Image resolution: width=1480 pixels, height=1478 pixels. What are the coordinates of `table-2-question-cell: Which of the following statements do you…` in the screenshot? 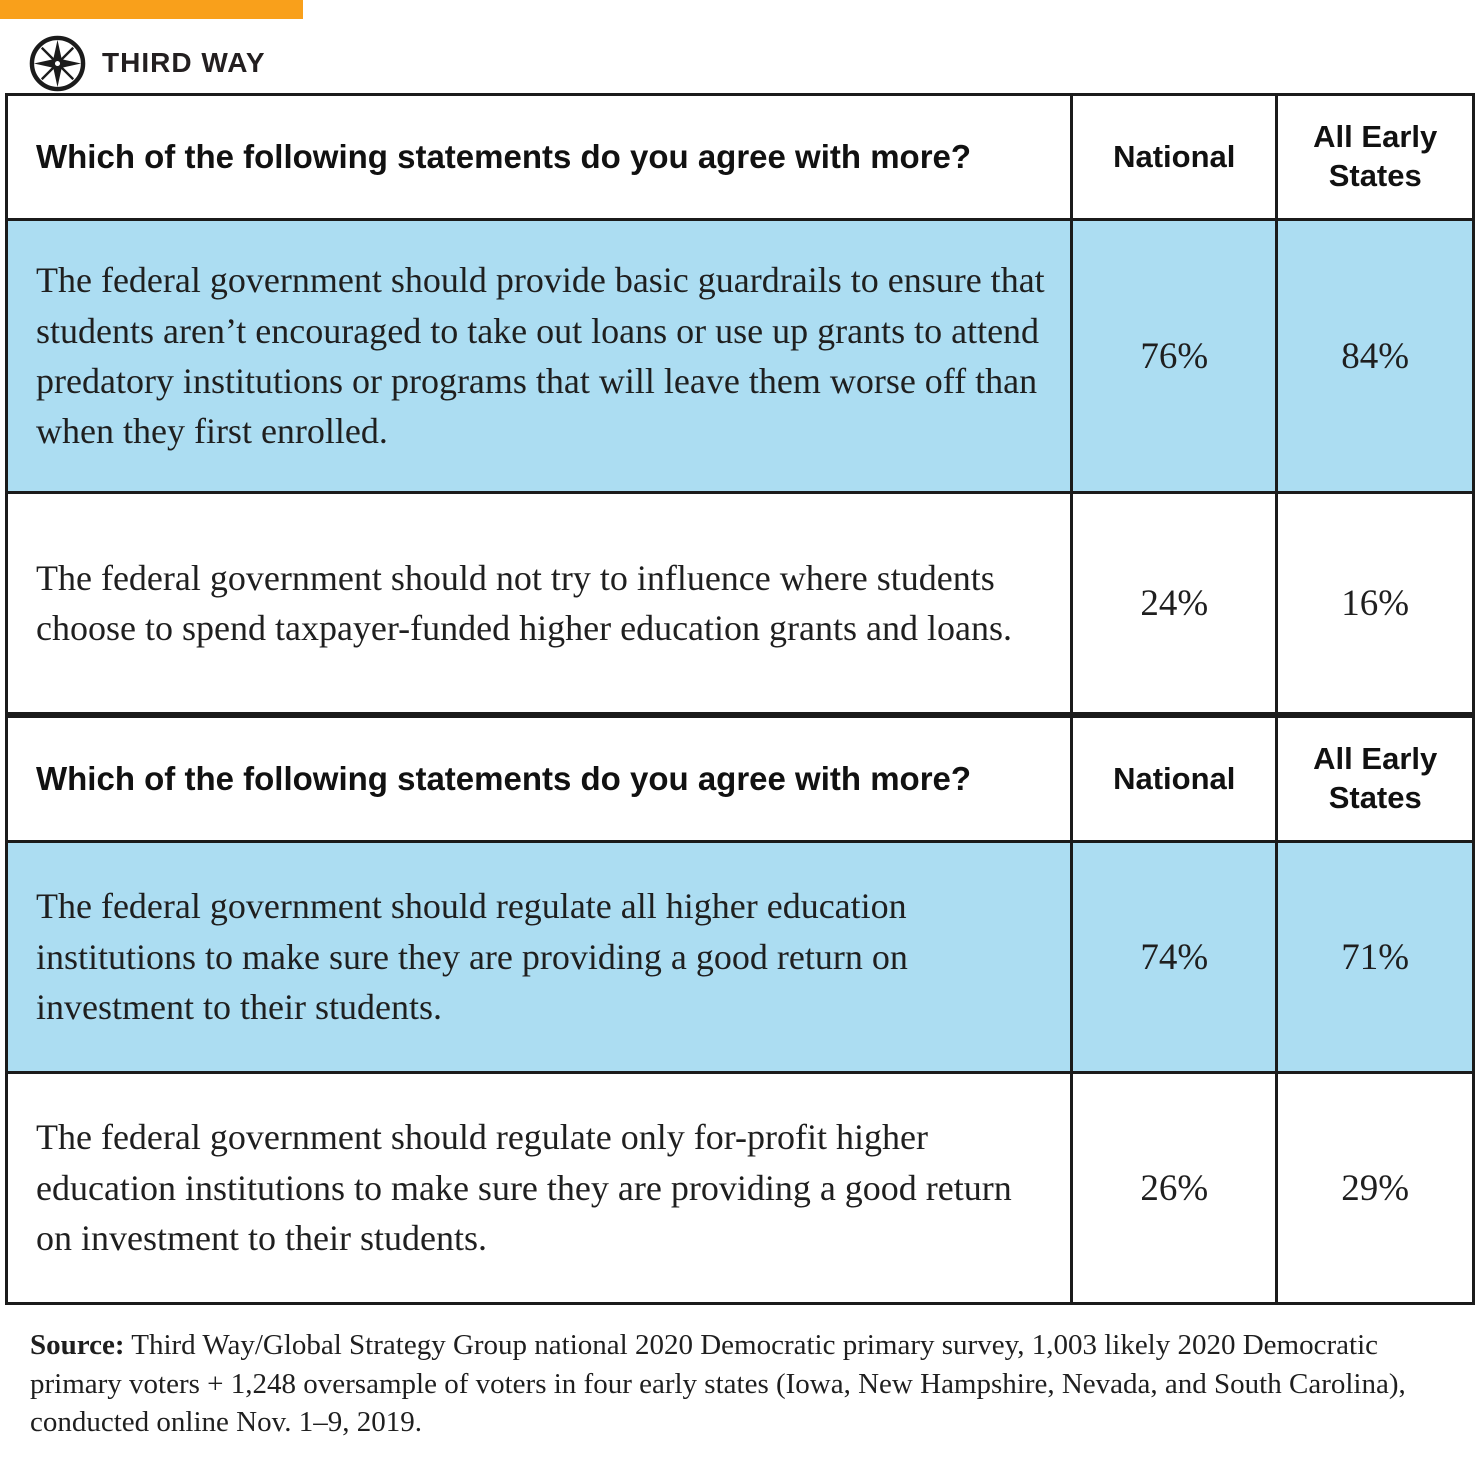 It's located at (539, 779).